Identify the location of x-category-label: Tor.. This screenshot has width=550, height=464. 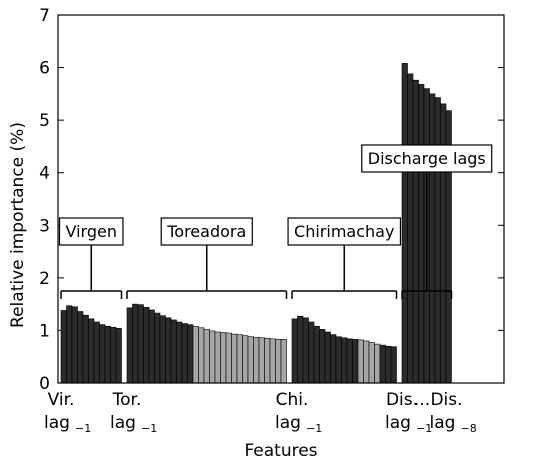
(127, 400).